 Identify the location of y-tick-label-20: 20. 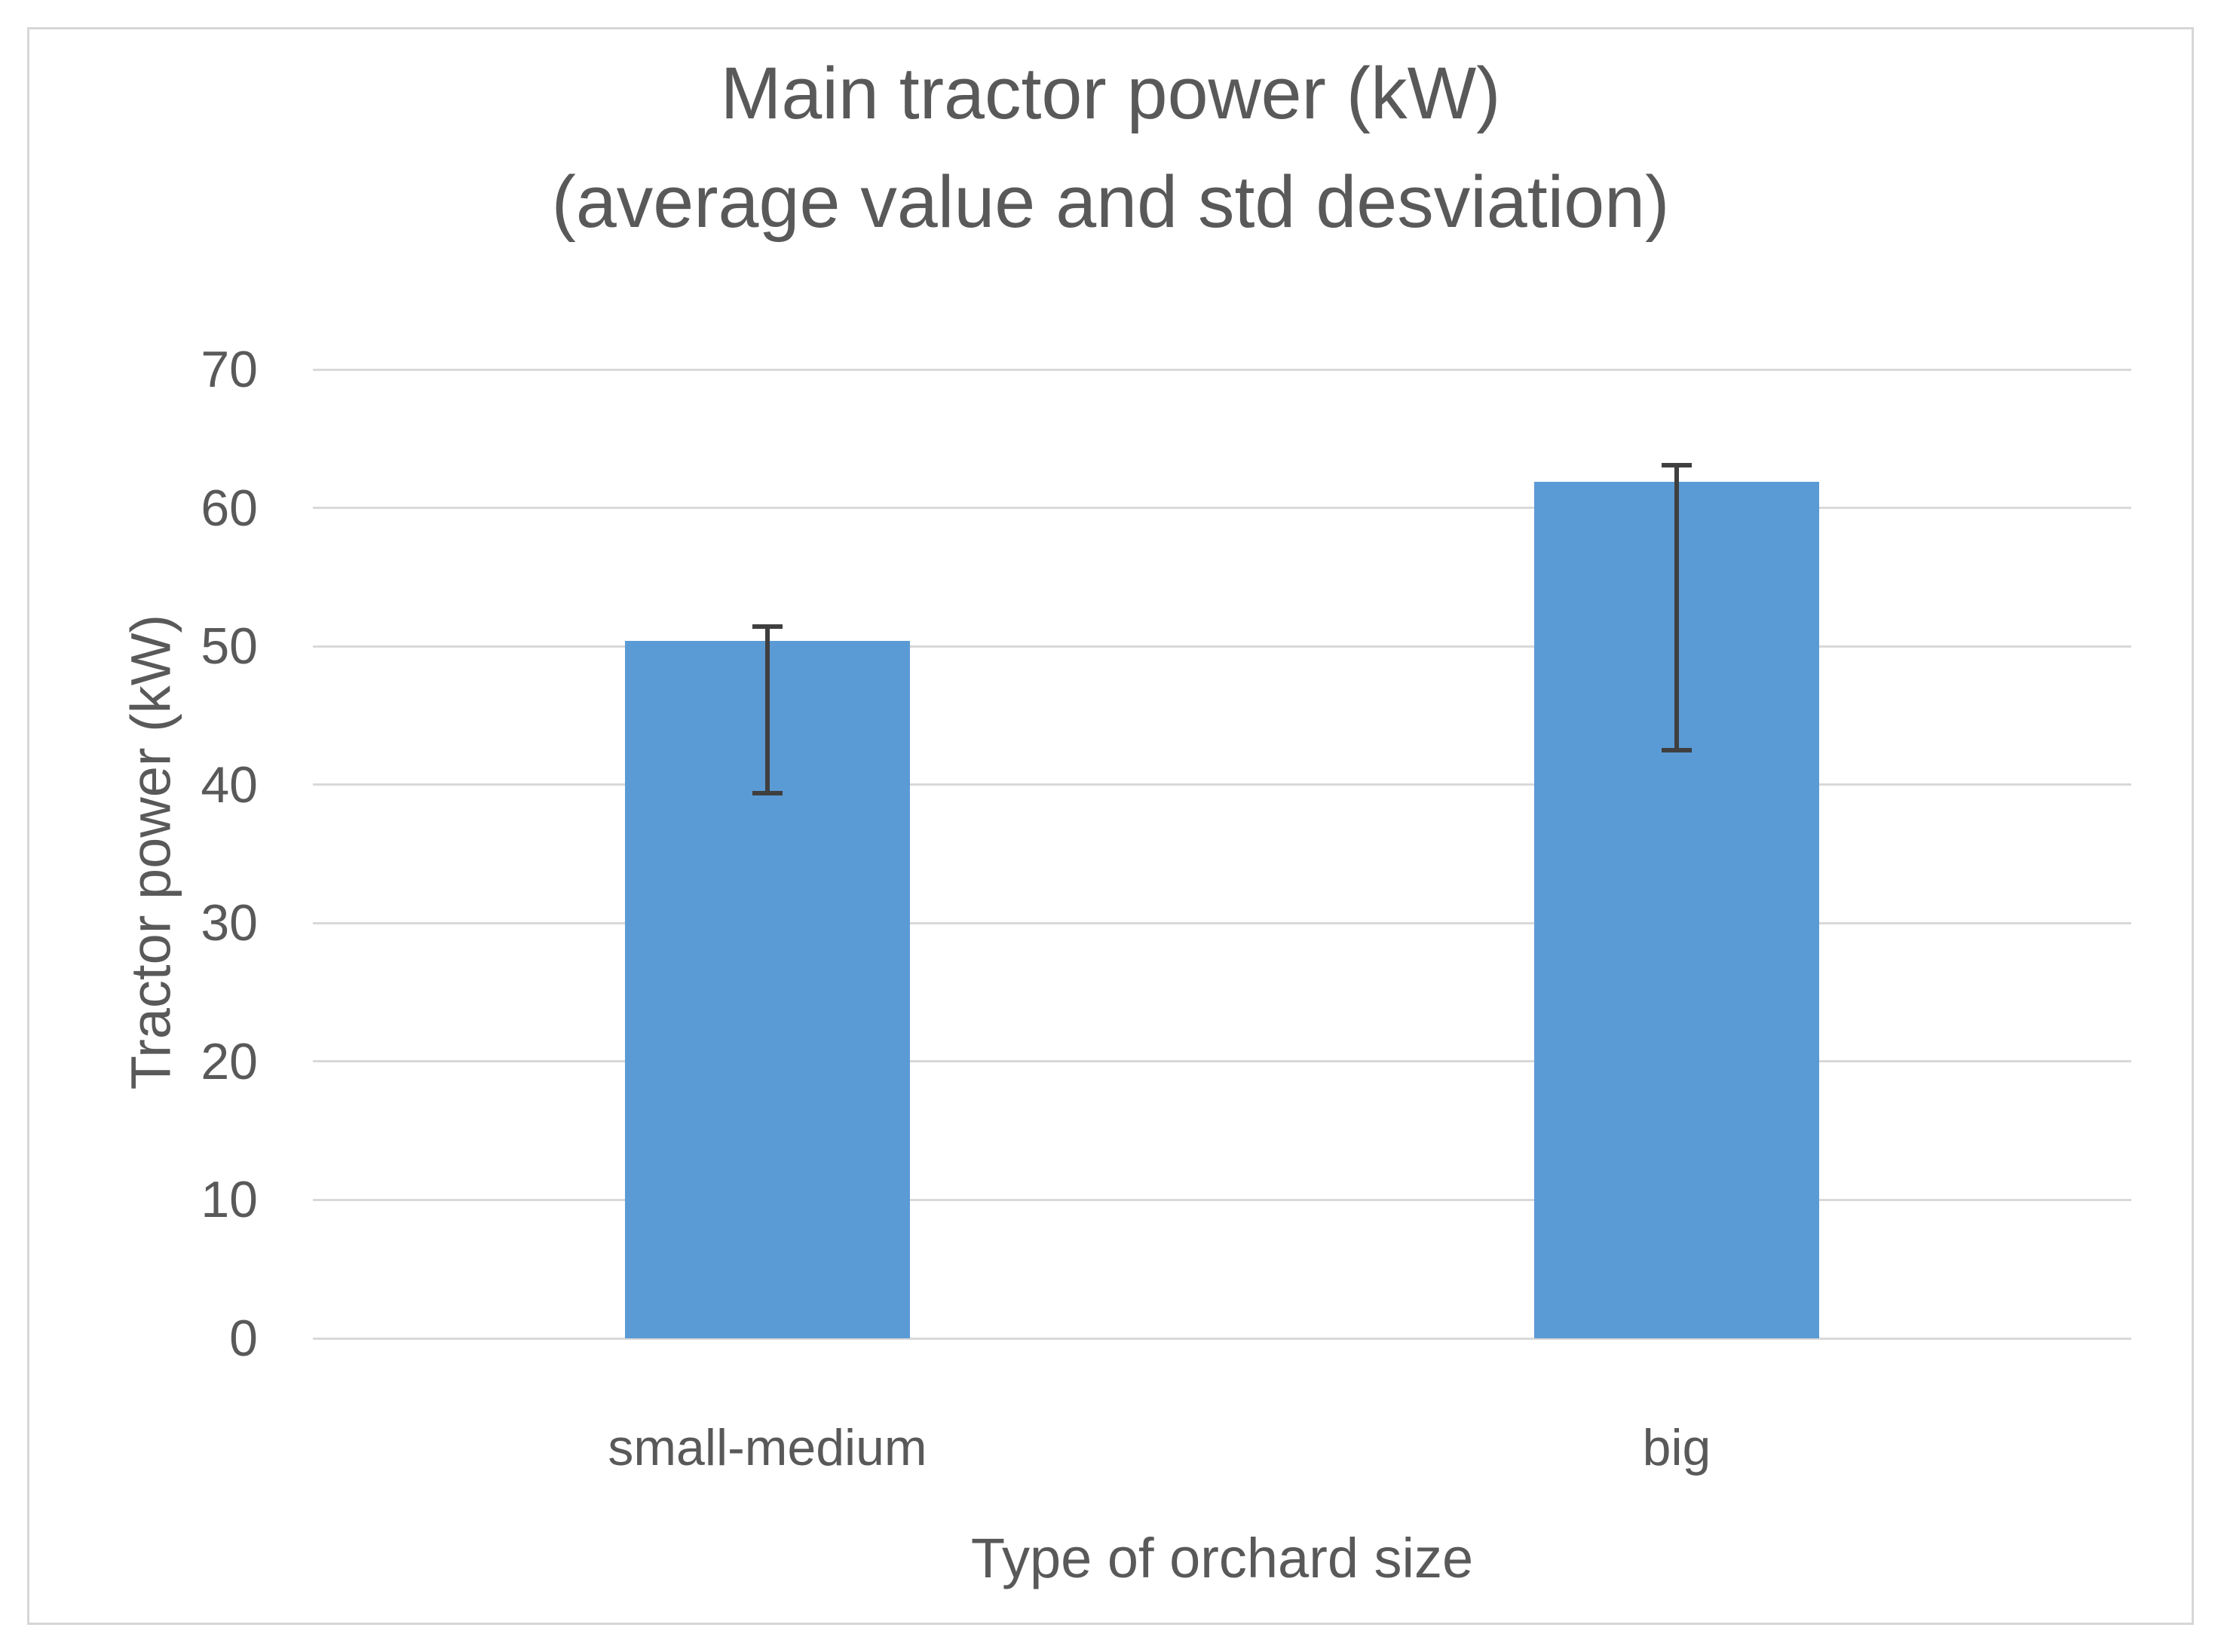
(230, 1061).